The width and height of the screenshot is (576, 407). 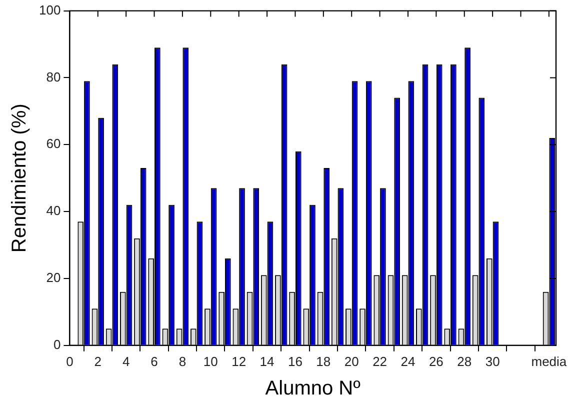 I want to click on y-tick-label: 100, so click(x=49, y=10).